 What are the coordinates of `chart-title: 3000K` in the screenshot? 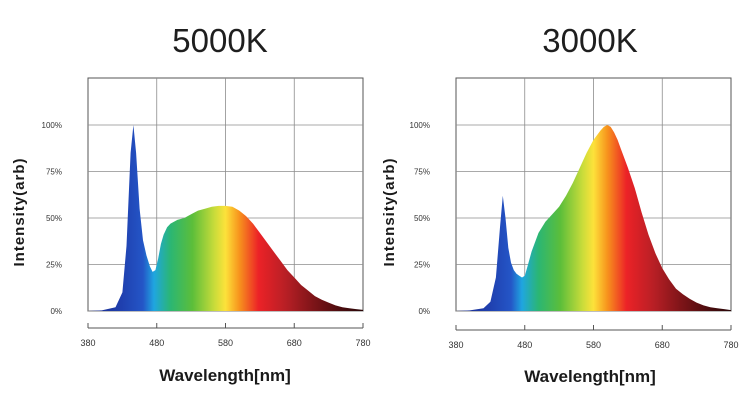 It's located at (589, 40).